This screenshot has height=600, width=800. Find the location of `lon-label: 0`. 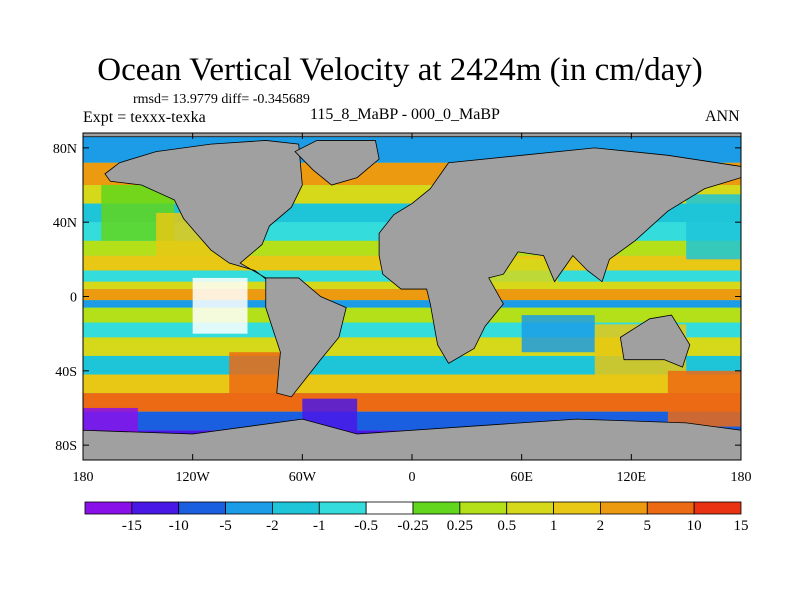

lon-label: 0 is located at coordinates (412, 477).